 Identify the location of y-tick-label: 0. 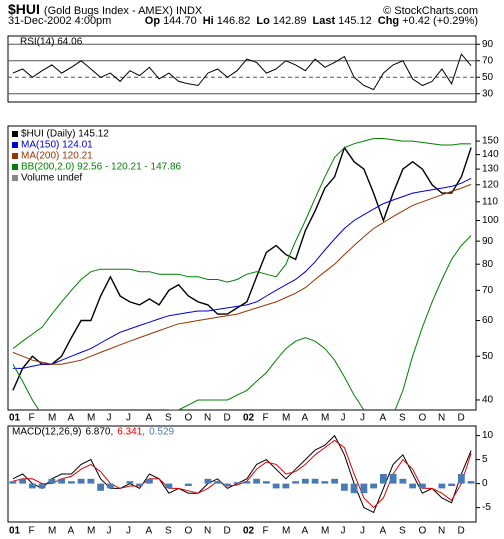
(485, 483).